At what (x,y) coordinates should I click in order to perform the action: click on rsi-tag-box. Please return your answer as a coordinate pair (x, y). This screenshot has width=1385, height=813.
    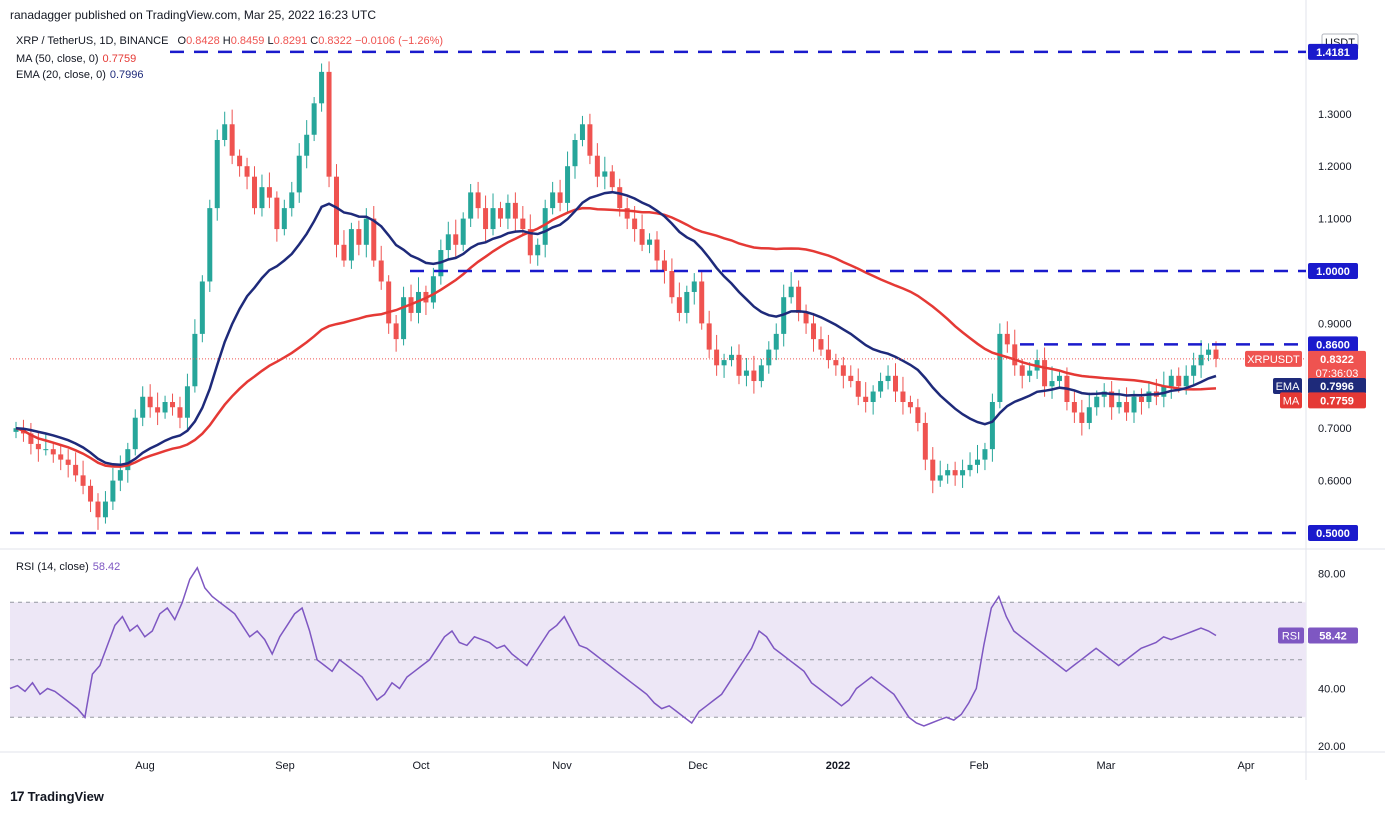
    Looking at the image, I should click on (1333, 635).